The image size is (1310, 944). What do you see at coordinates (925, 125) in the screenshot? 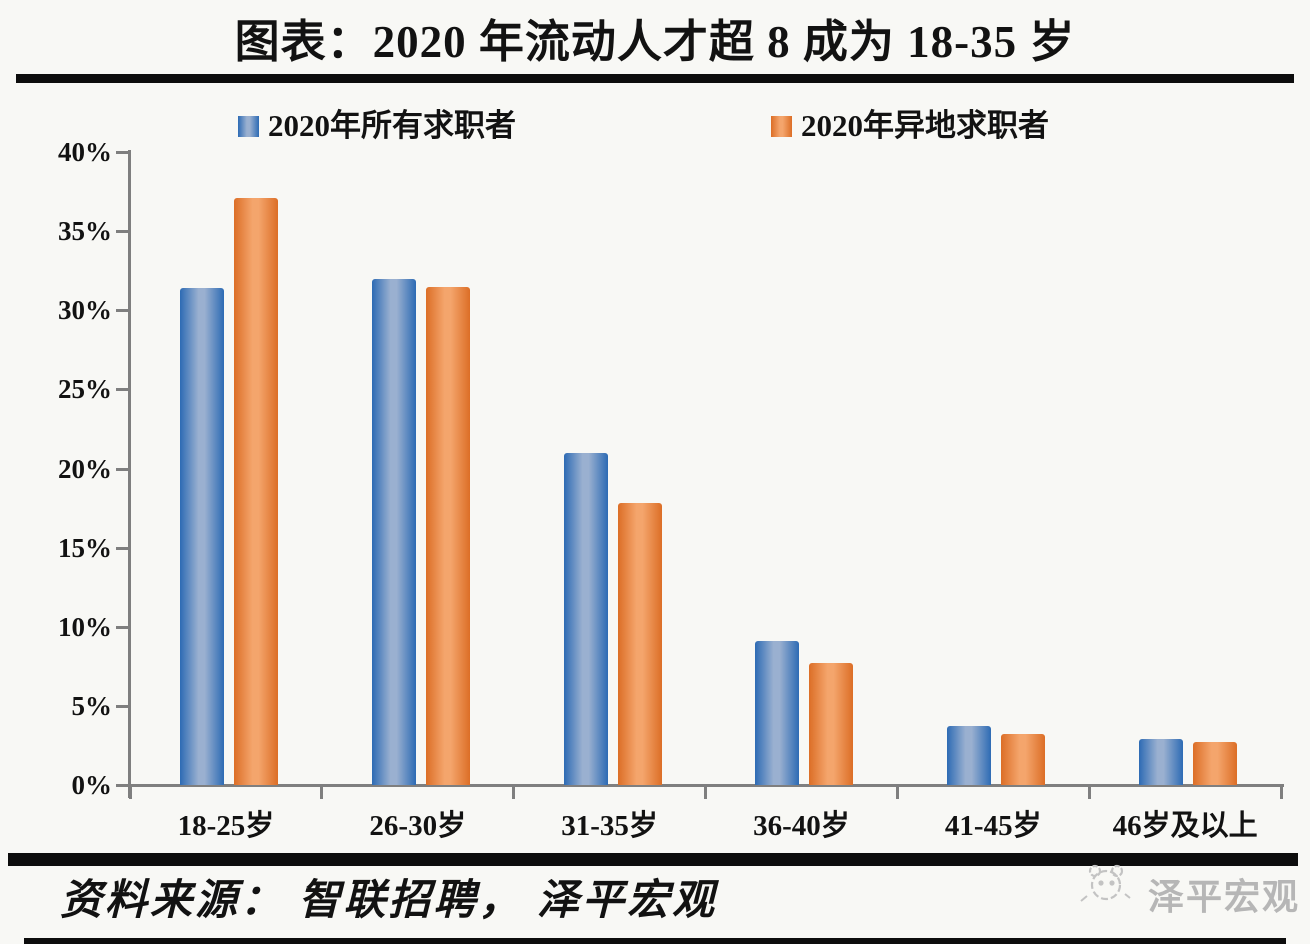
I see `legend-label-remote: 2020年异地求职者` at bounding box center [925, 125].